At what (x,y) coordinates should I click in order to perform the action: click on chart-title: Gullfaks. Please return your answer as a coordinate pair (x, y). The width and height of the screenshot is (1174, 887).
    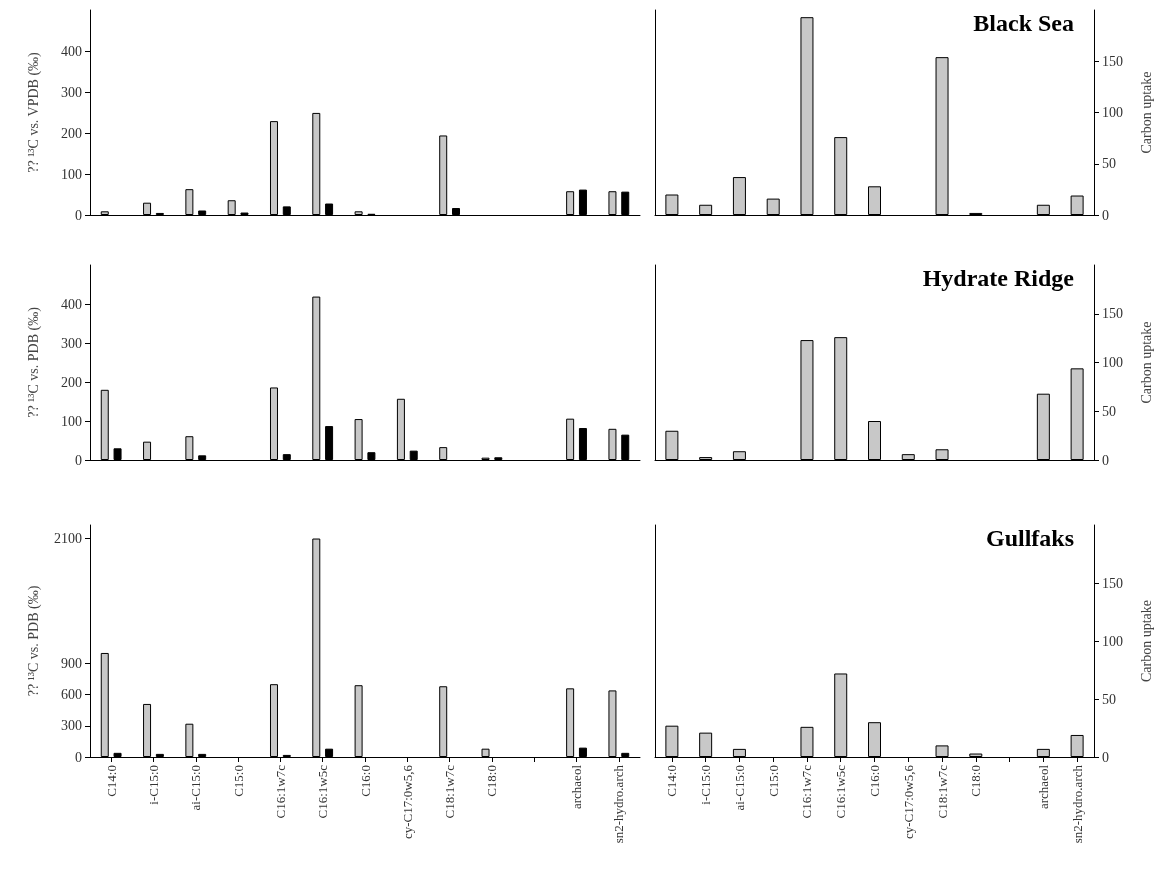
    Looking at the image, I should click on (1029, 538).